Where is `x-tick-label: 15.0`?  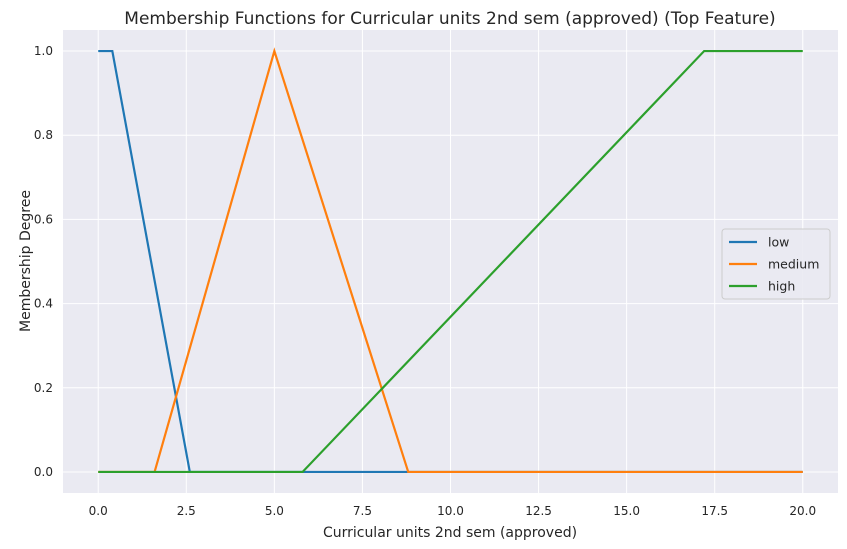 x-tick-label: 15.0 is located at coordinates (626, 511).